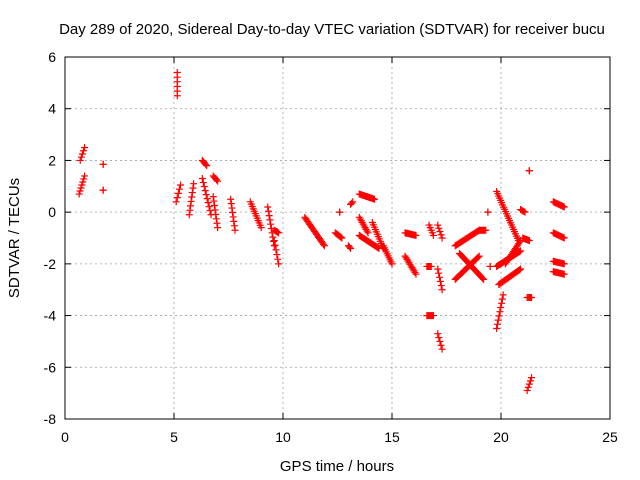  What do you see at coordinates (283, 437) in the screenshot?
I see `x-tick-label: 10` at bounding box center [283, 437].